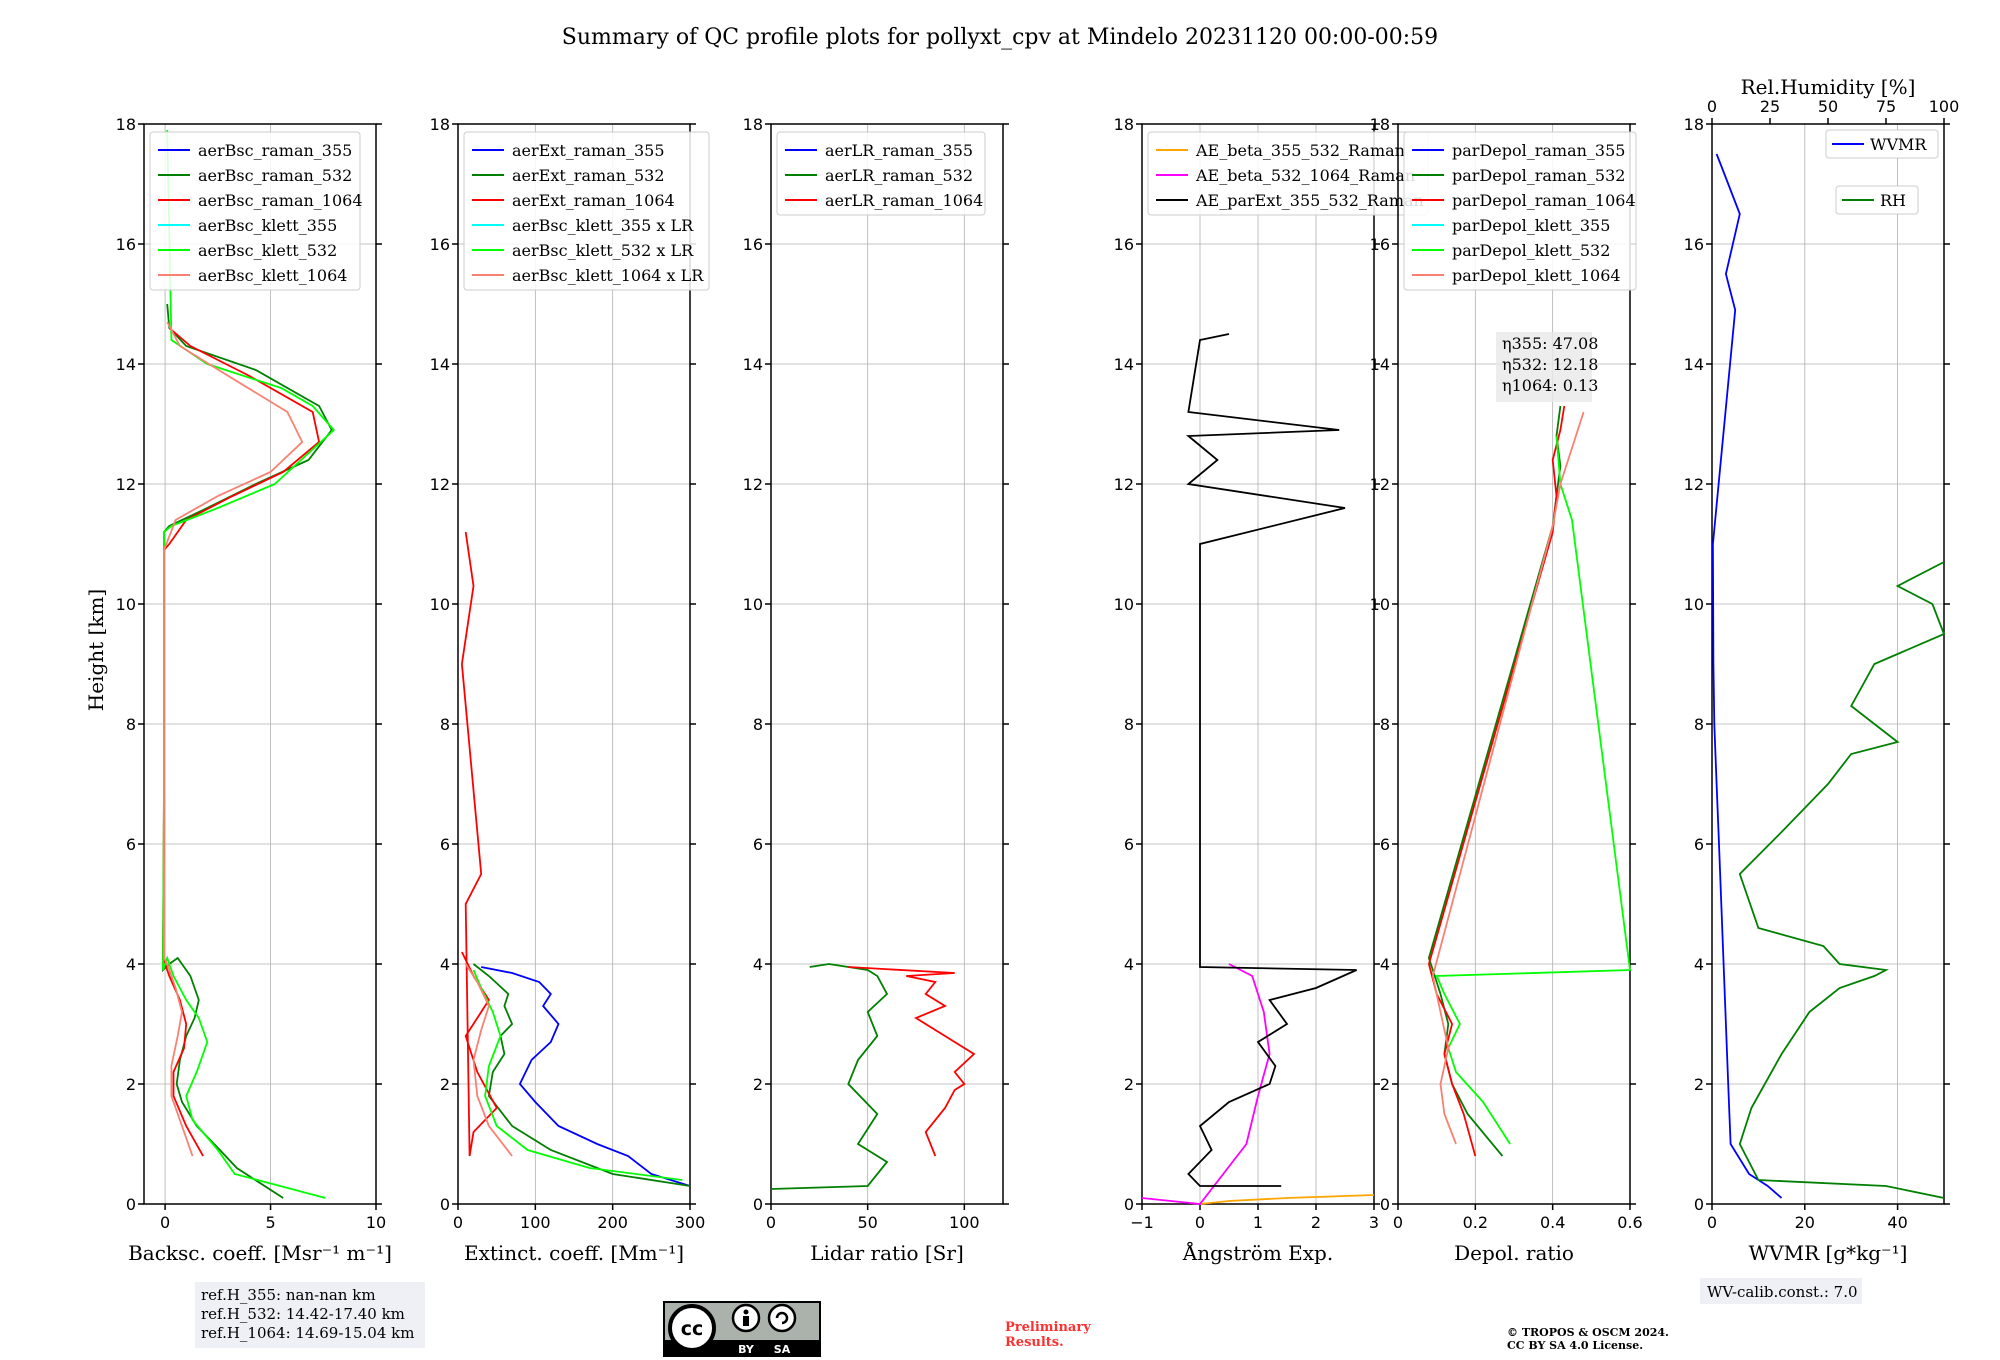 Image resolution: width=2000 pixels, height=1360 pixels. I want to click on legend-label: RH, so click(1893, 200).